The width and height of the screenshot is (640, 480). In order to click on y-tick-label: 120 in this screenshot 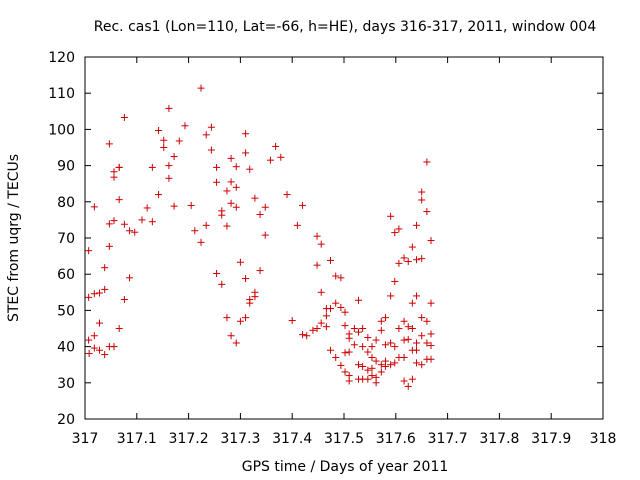, I will do `click(61, 58)`.